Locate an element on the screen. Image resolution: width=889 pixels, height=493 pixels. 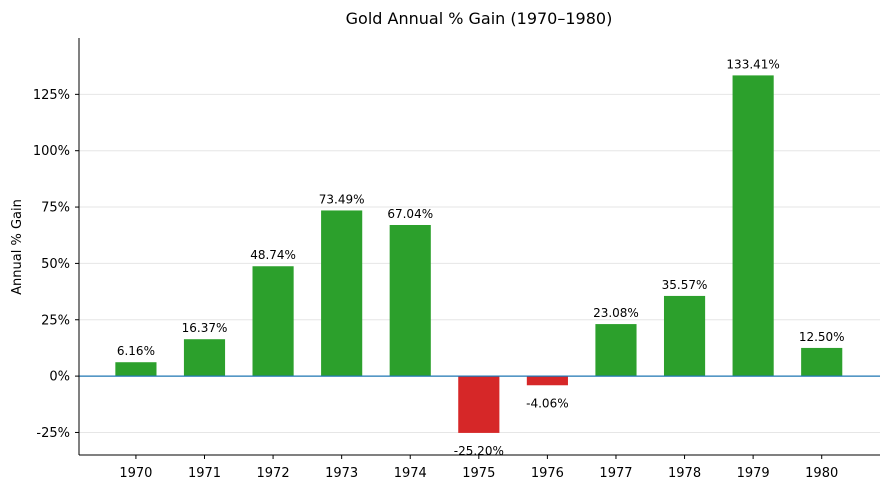
chart-title: Gold Annual % Gain (1970–1980) is located at coordinates (479, 18).